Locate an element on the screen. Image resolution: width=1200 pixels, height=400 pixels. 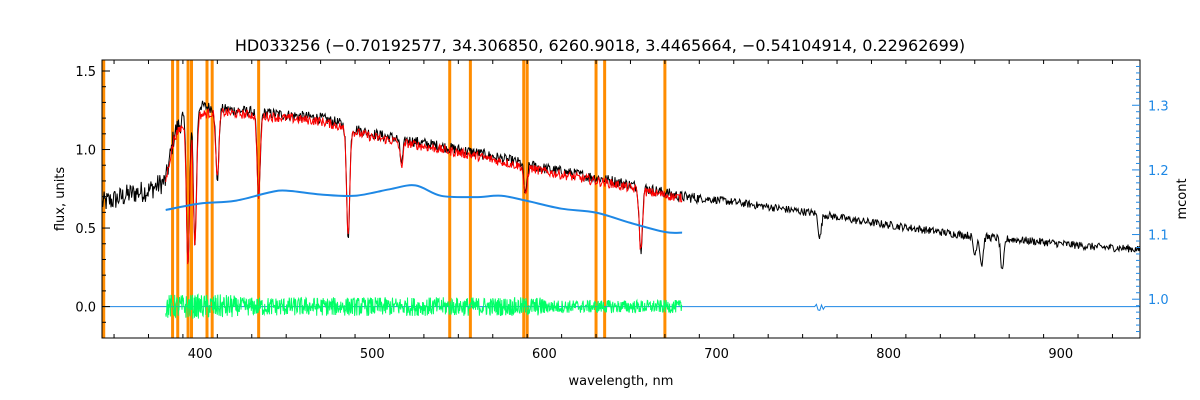
residual-series is located at coordinates (621, 306).